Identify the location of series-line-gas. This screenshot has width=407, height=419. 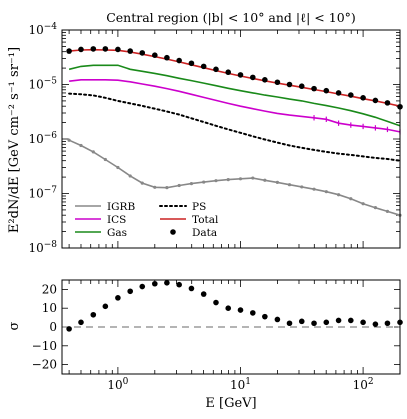
(234, 95).